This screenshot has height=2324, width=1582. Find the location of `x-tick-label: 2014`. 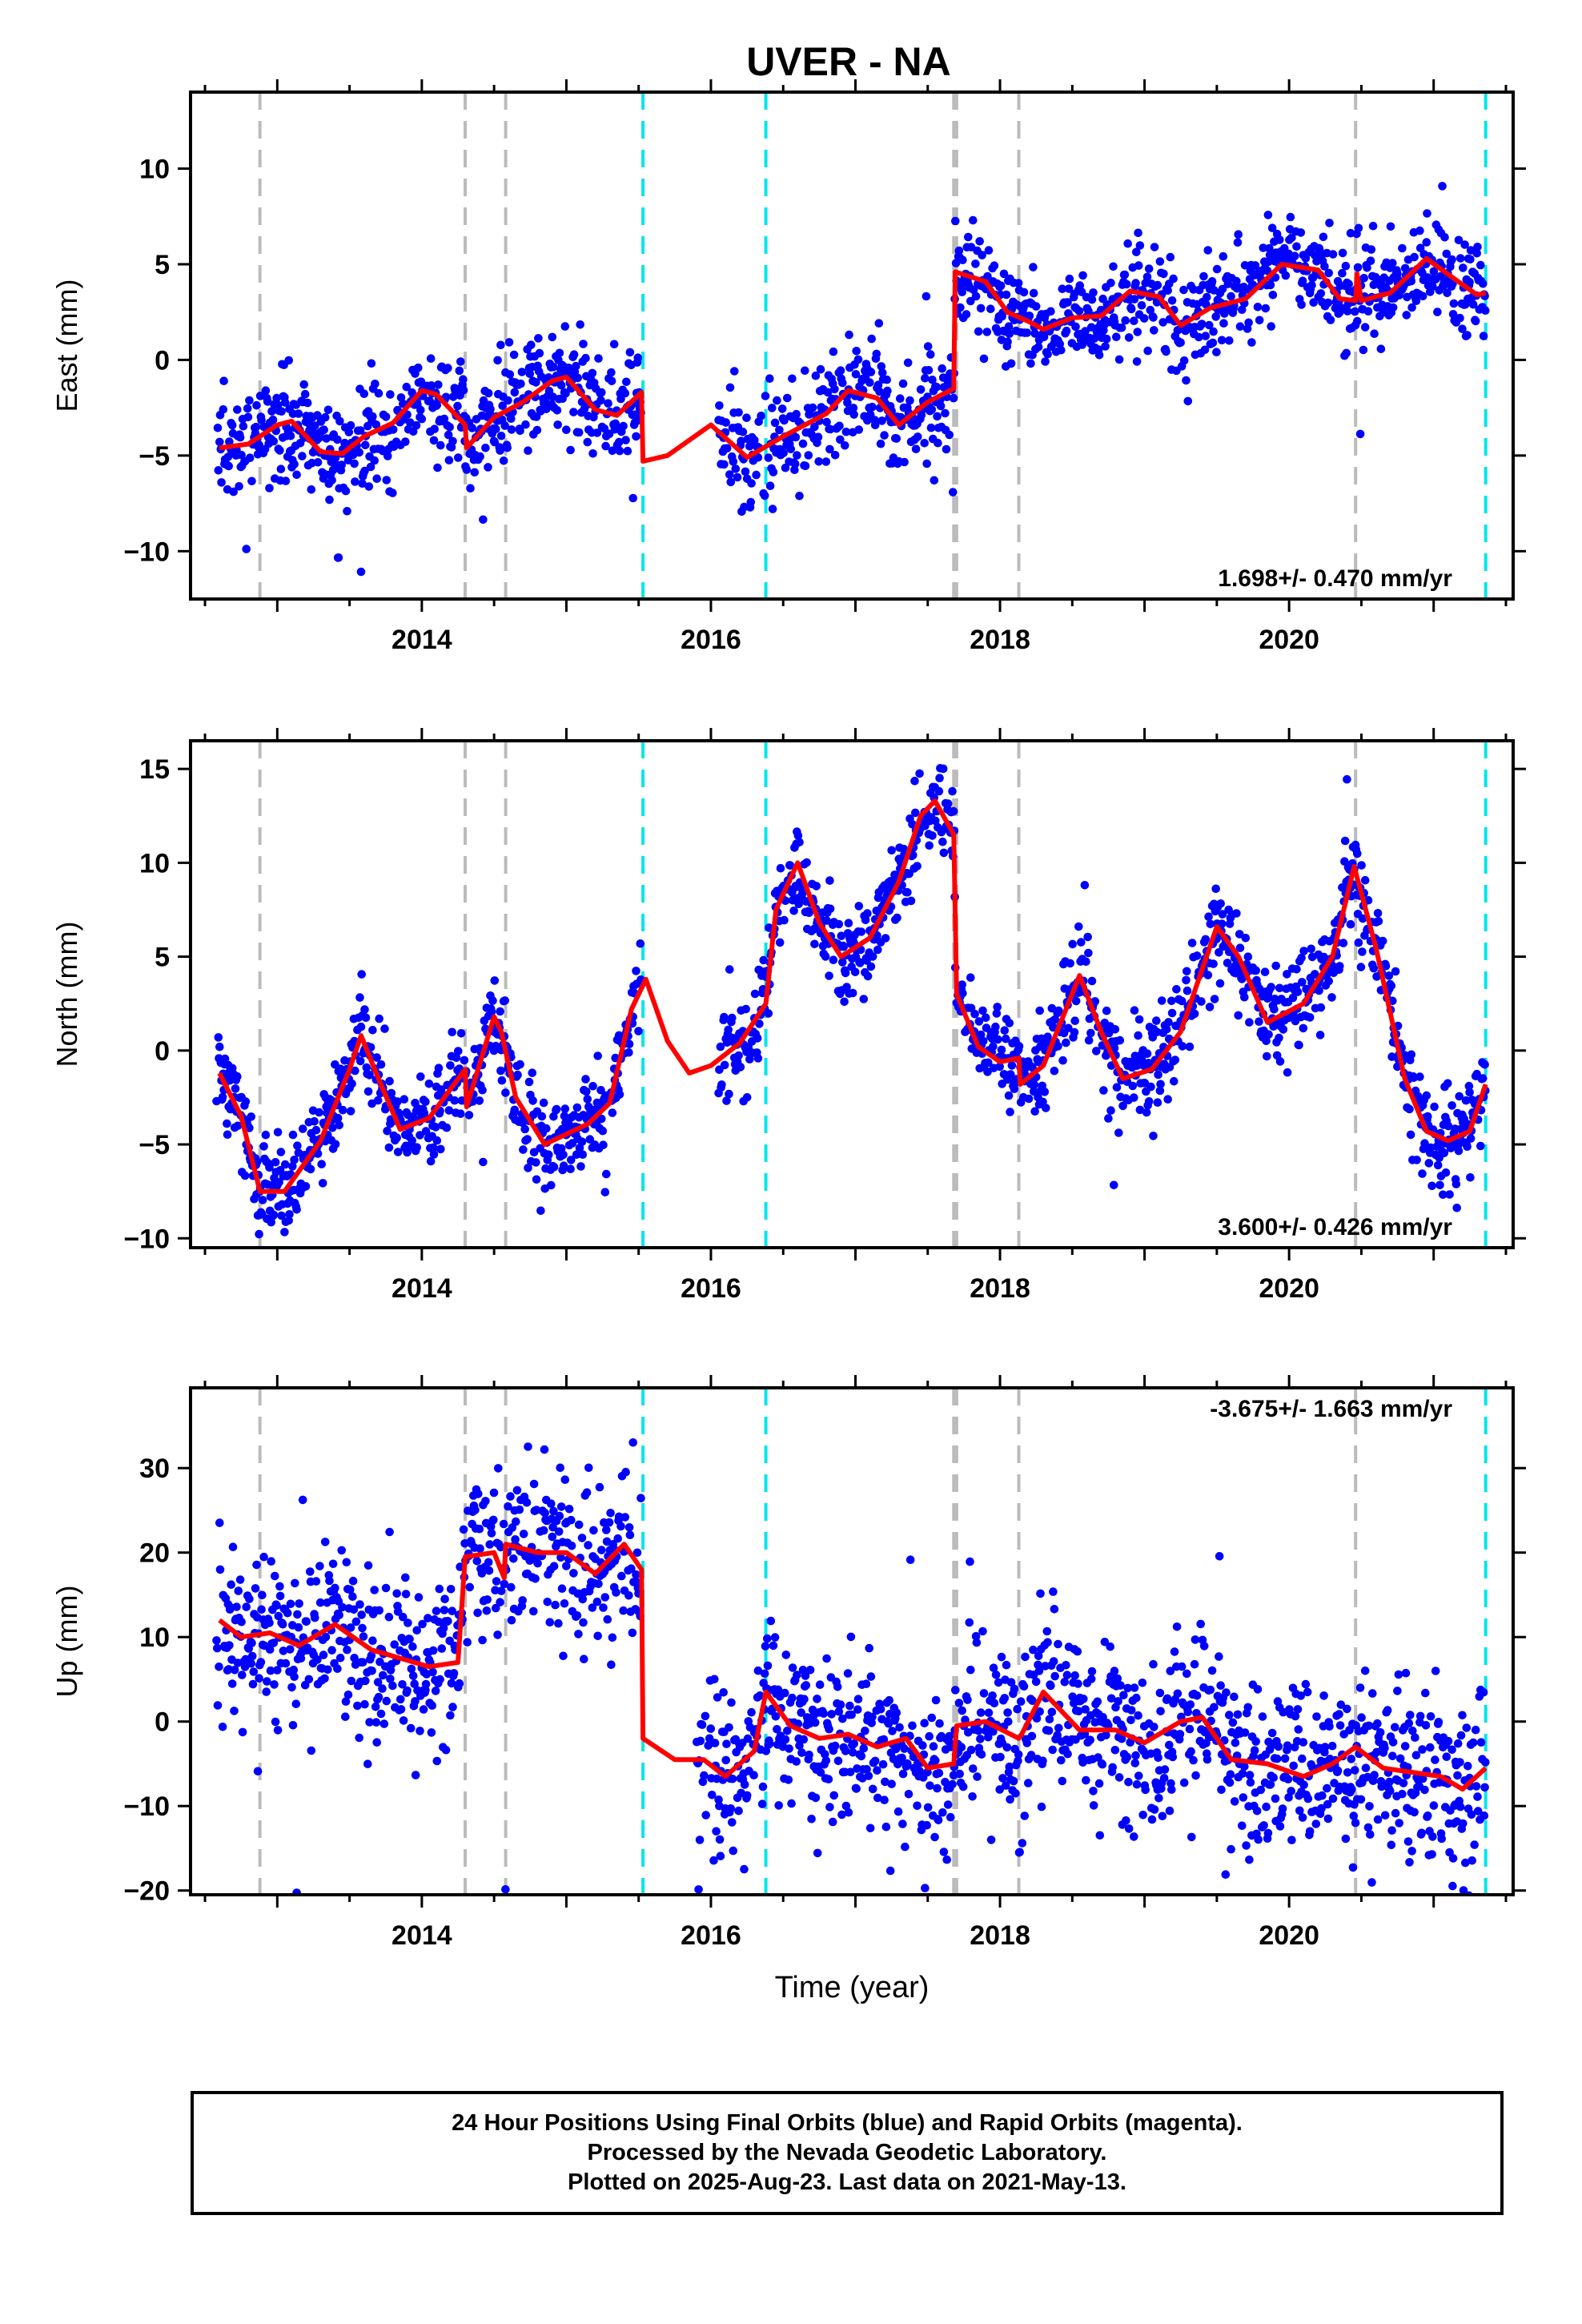

x-tick-label: 2014 is located at coordinates (421, 640).